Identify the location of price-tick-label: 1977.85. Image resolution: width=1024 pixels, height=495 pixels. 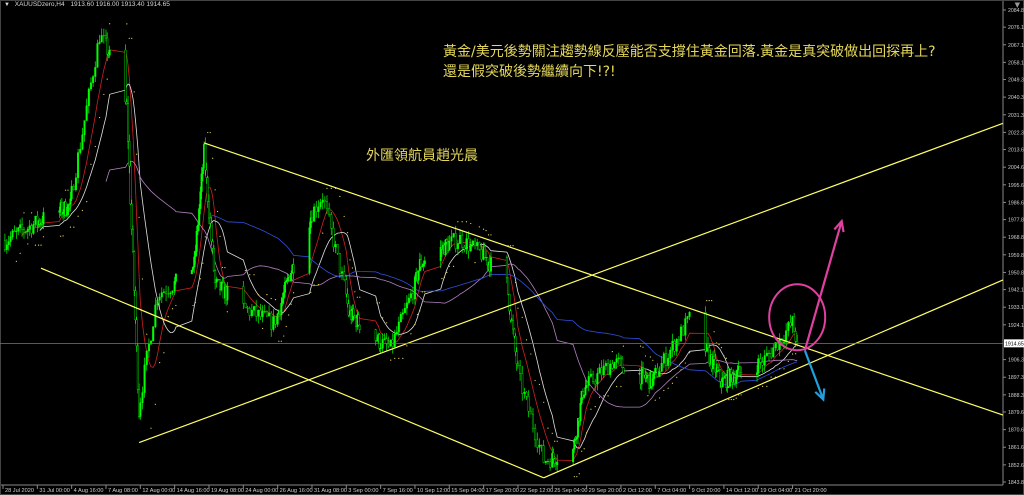
(1016, 221).